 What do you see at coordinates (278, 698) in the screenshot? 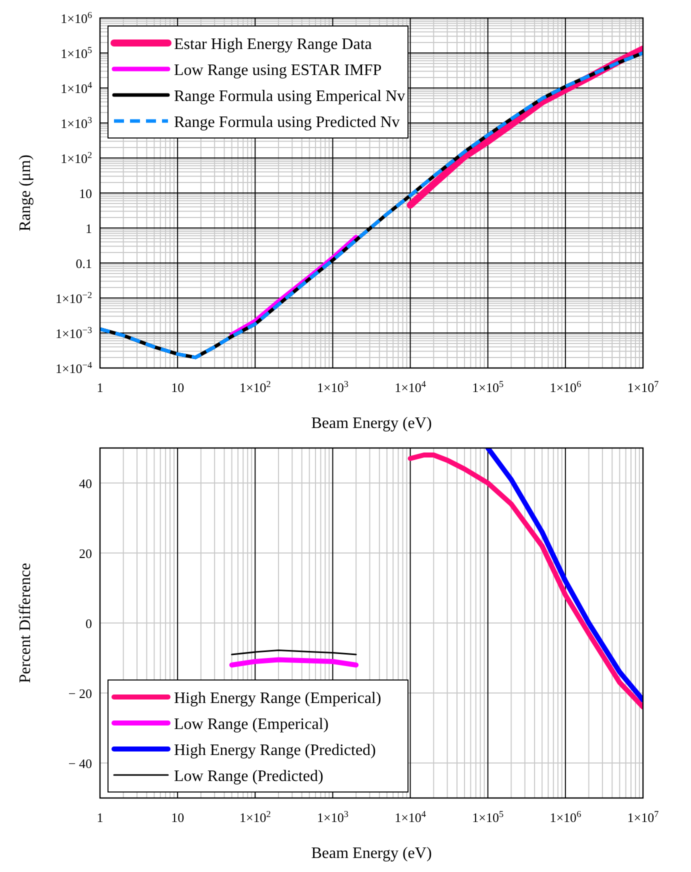
I see `legend-label: High Energy Range (Emperical)` at bounding box center [278, 698].